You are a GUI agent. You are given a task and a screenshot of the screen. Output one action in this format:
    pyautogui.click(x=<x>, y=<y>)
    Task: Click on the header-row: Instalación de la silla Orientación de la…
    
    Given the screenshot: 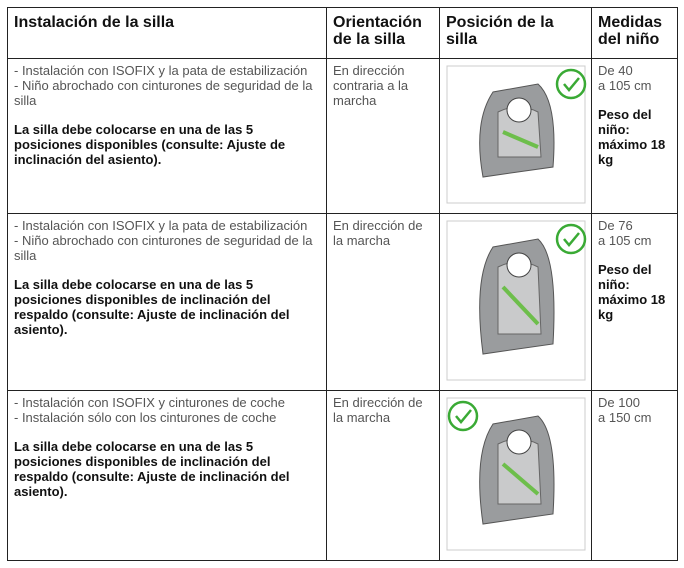 What is the action you would take?
    pyautogui.click(x=342, y=33)
    